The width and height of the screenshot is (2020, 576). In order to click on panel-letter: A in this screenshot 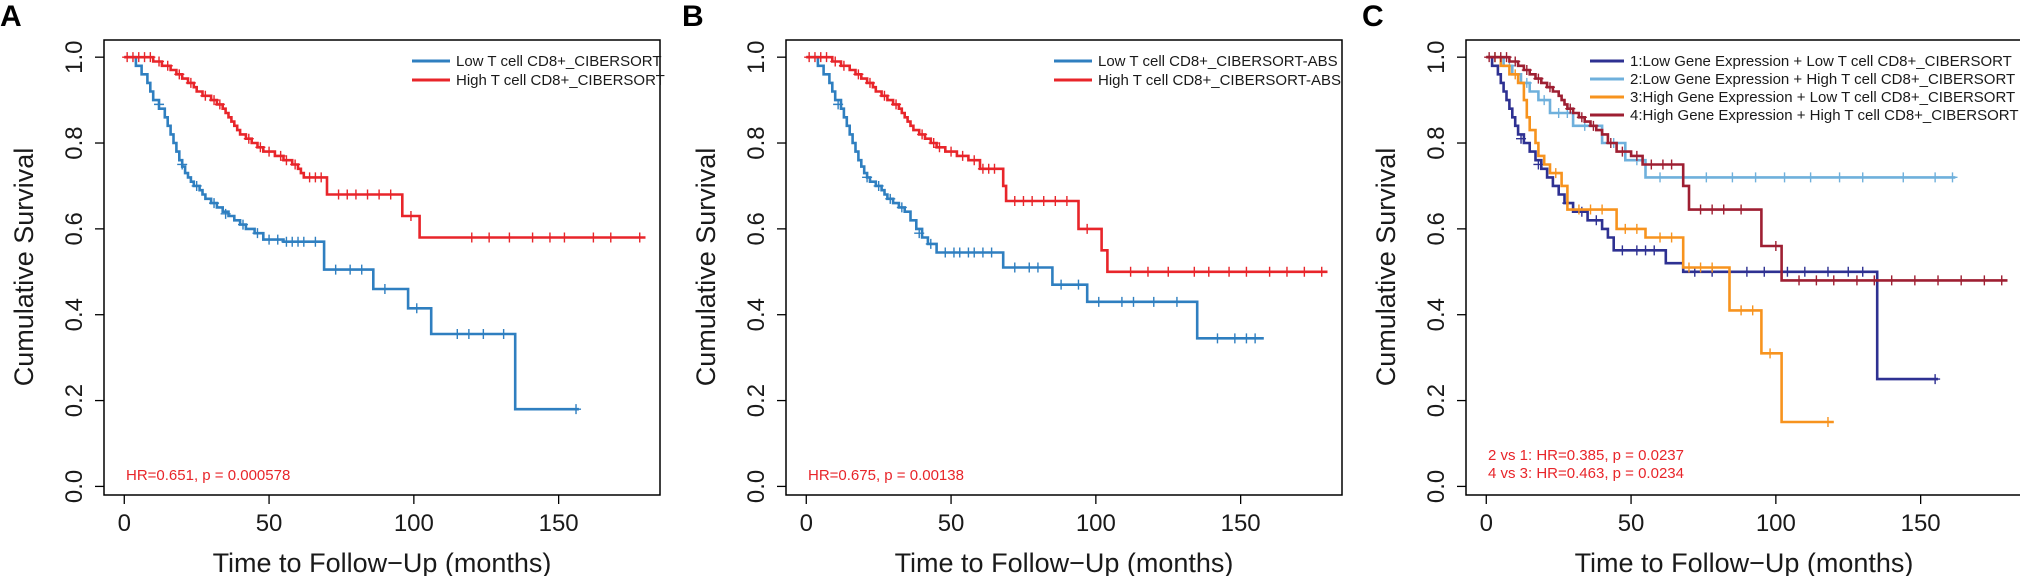, I will do `click(11, 16)`.